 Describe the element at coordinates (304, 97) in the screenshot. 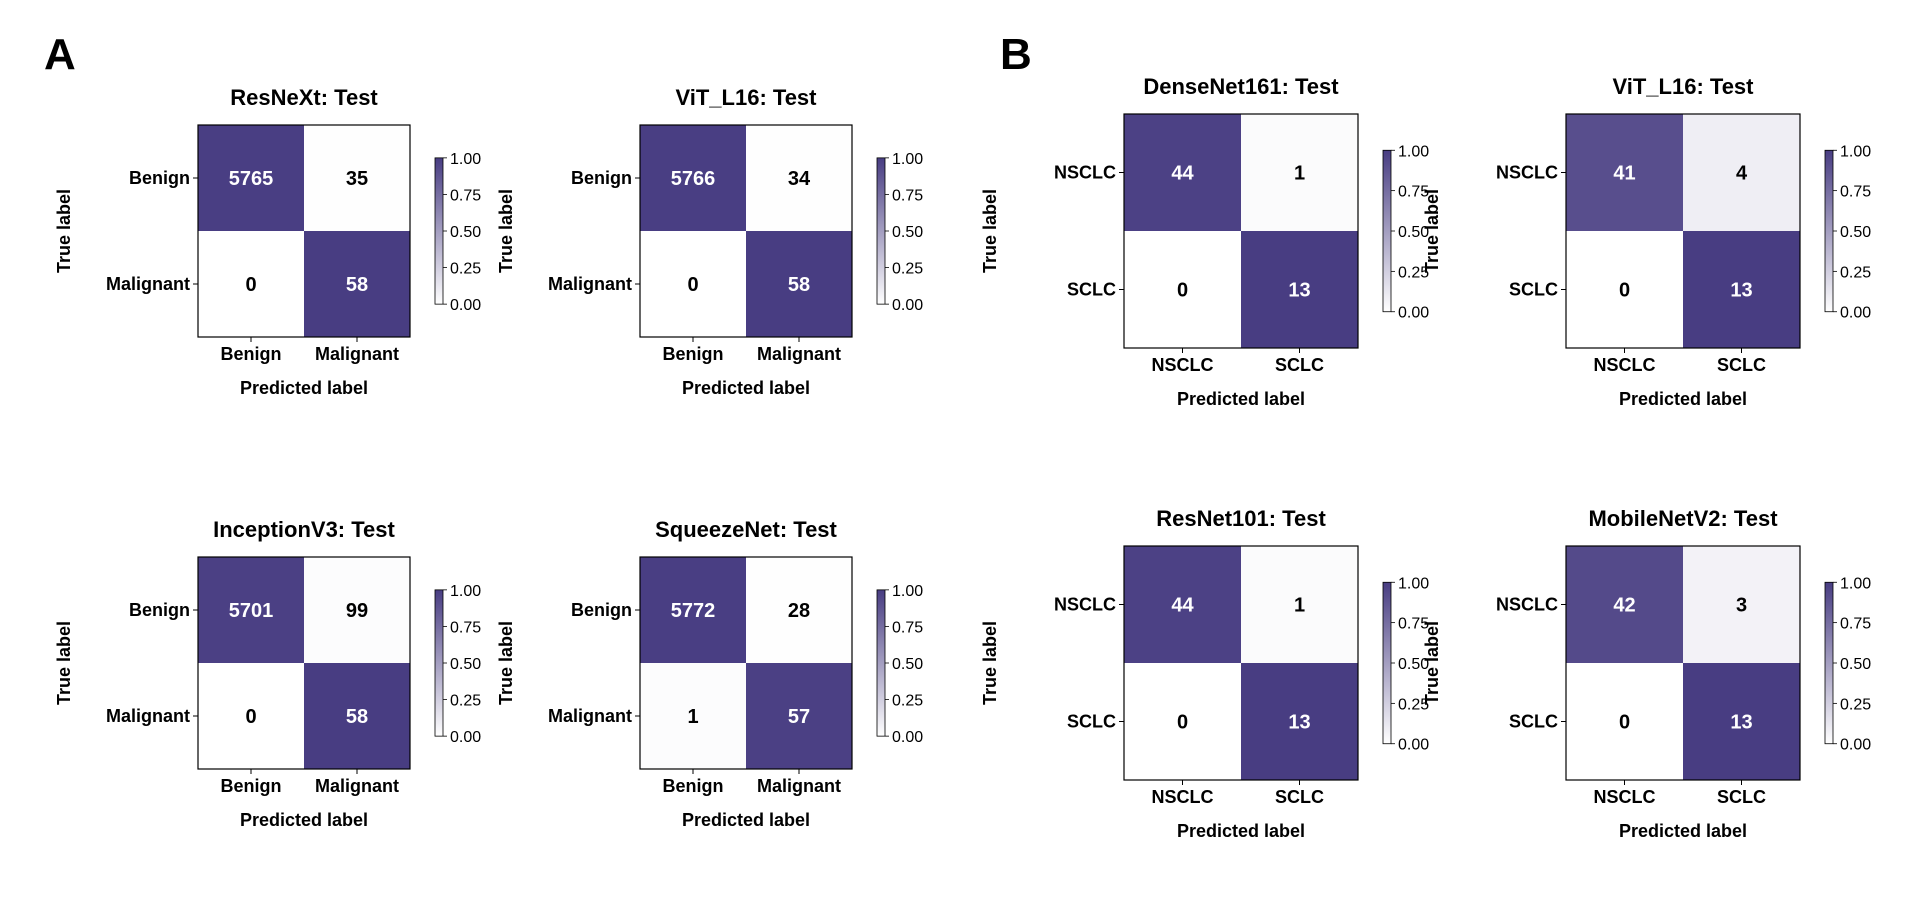

I see `chart-title: ResNeXt: Test` at that location.